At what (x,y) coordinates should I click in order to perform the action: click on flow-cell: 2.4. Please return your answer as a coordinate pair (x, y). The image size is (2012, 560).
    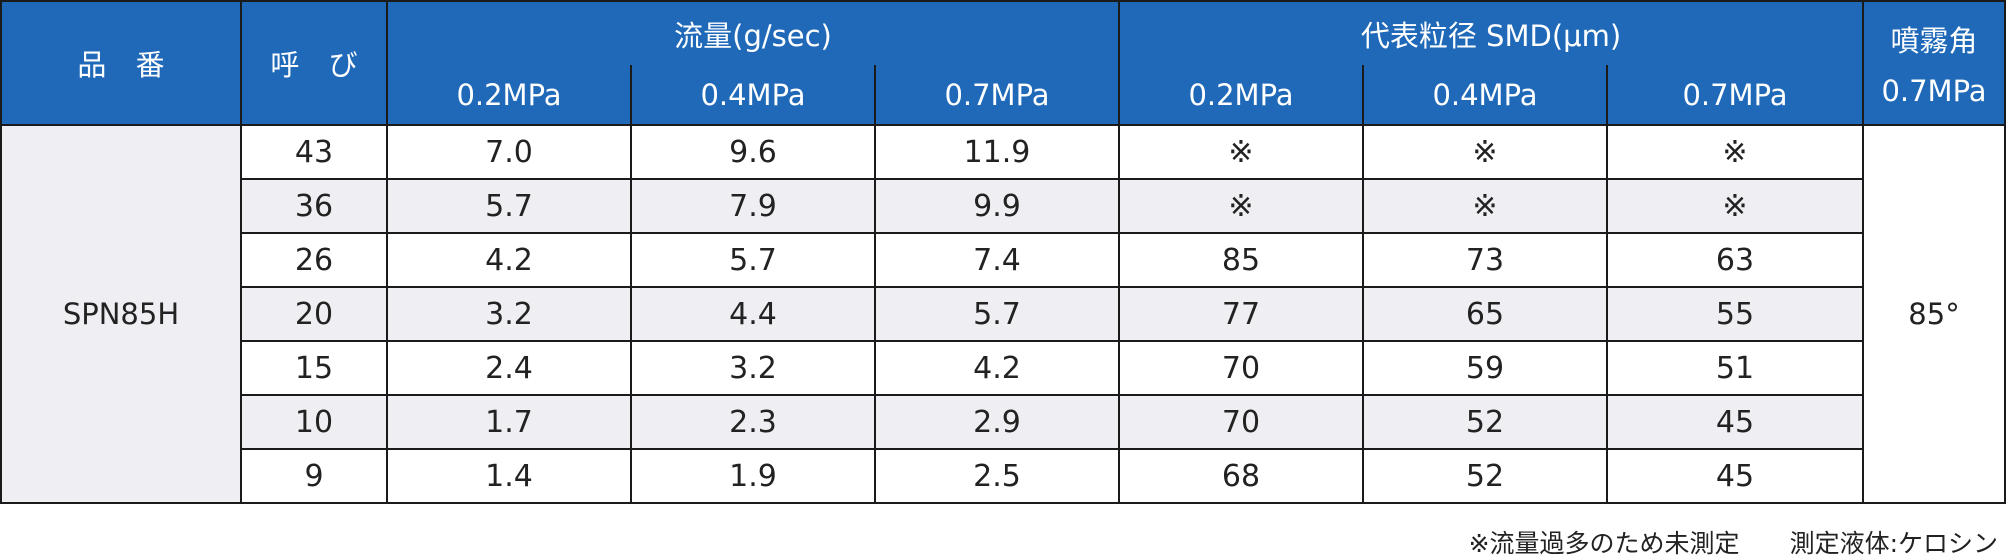
    Looking at the image, I should click on (509, 368).